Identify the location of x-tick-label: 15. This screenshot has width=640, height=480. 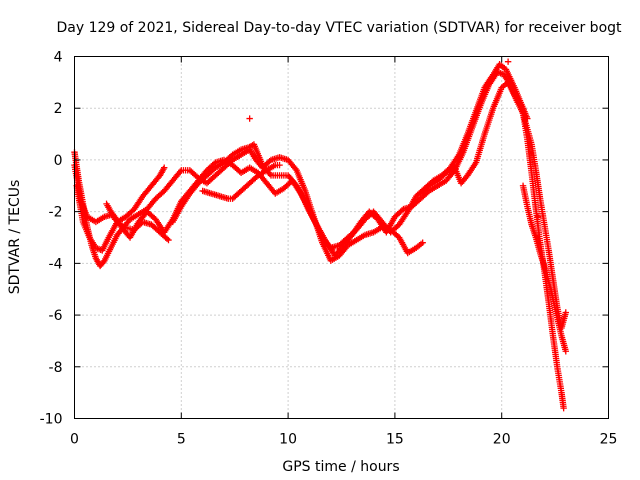
(395, 440).